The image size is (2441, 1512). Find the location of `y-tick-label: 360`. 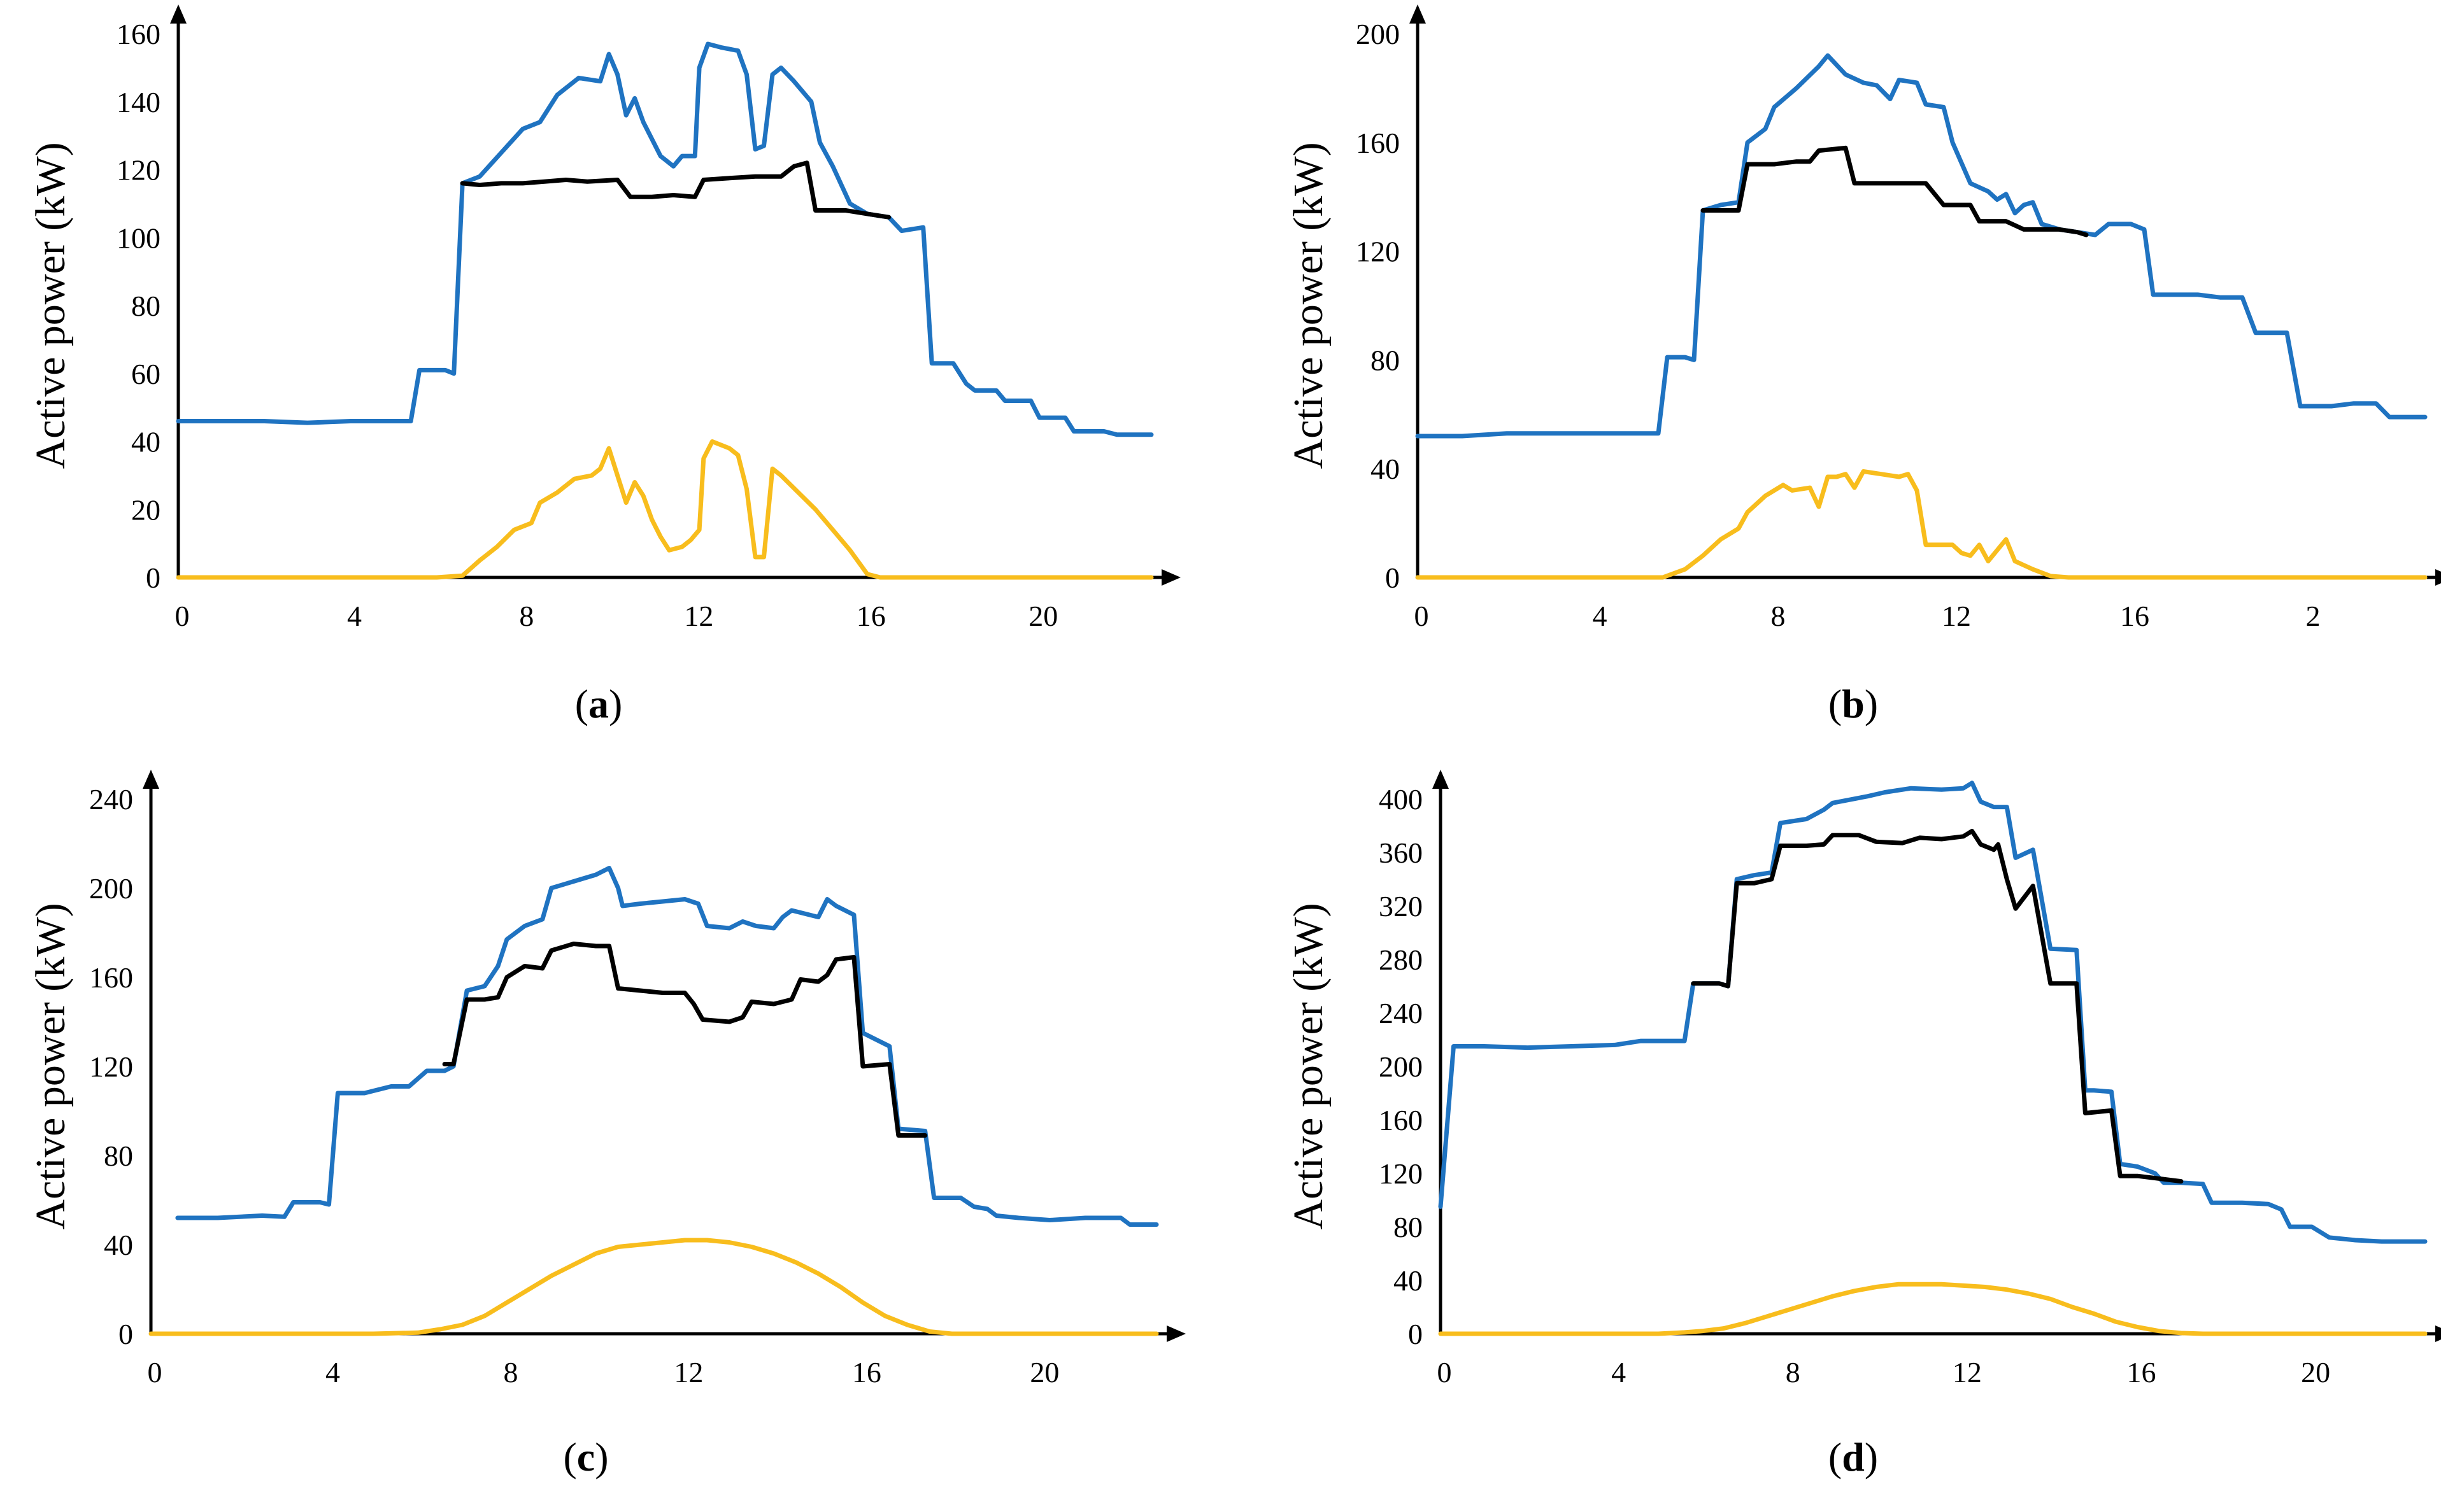

y-tick-label: 360 is located at coordinates (1401, 853).